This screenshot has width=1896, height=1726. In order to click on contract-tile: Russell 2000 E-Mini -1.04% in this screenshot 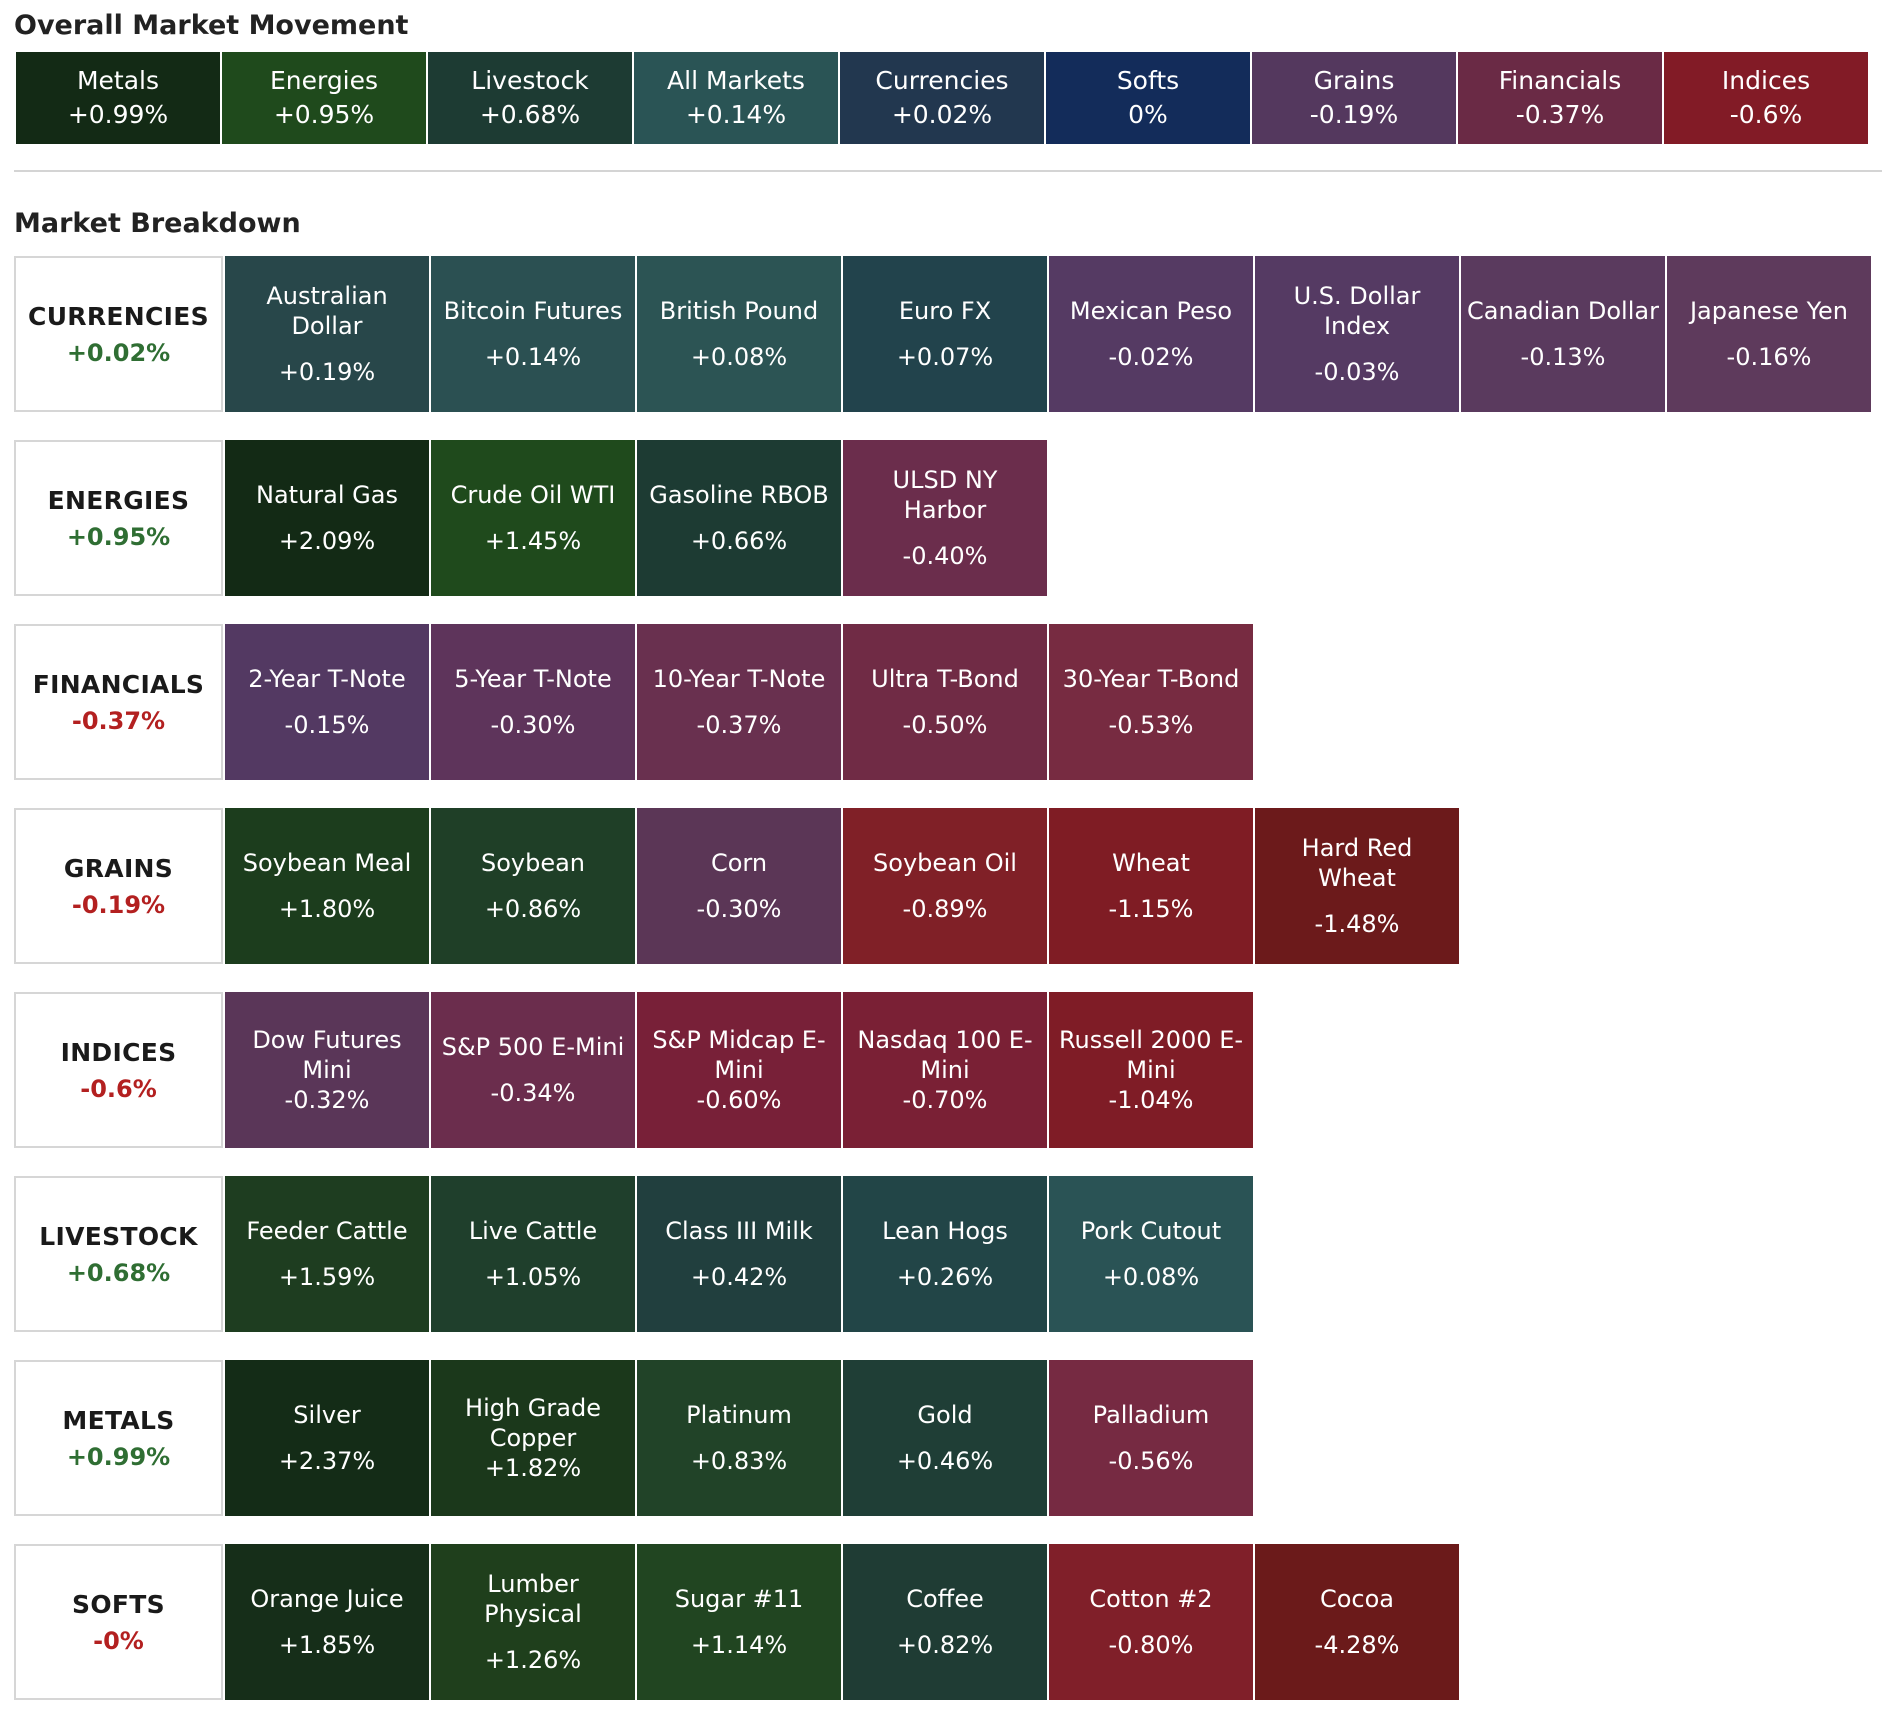, I will do `click(1151, 1070)`.